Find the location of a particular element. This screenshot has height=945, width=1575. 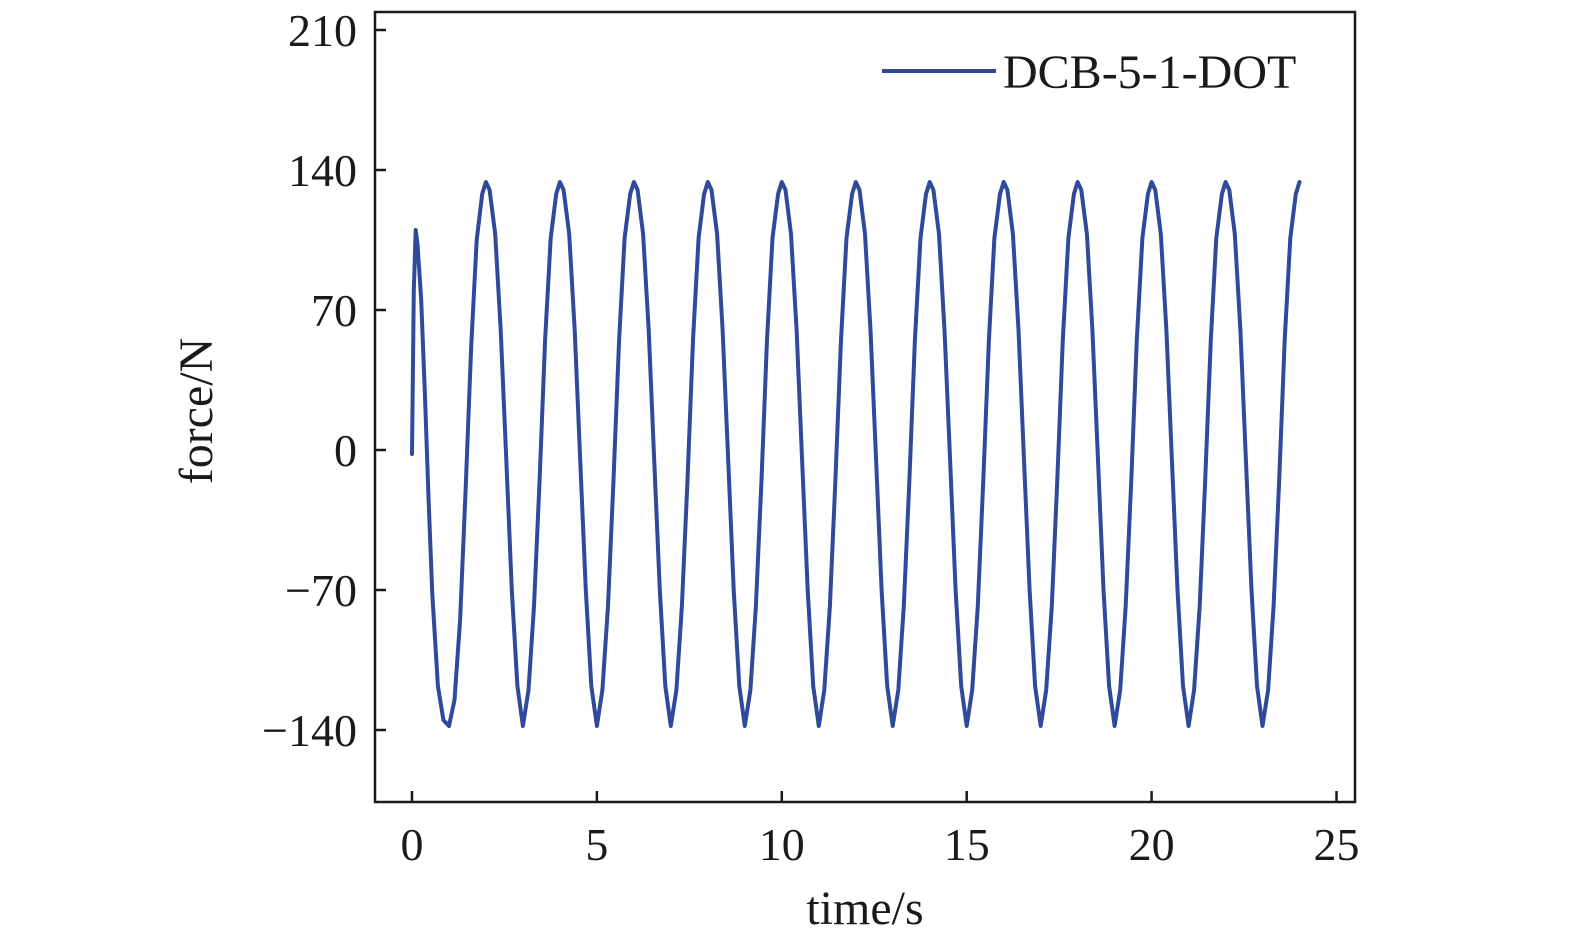

y-tick-label: 140 is located at coordinates (322, 170).